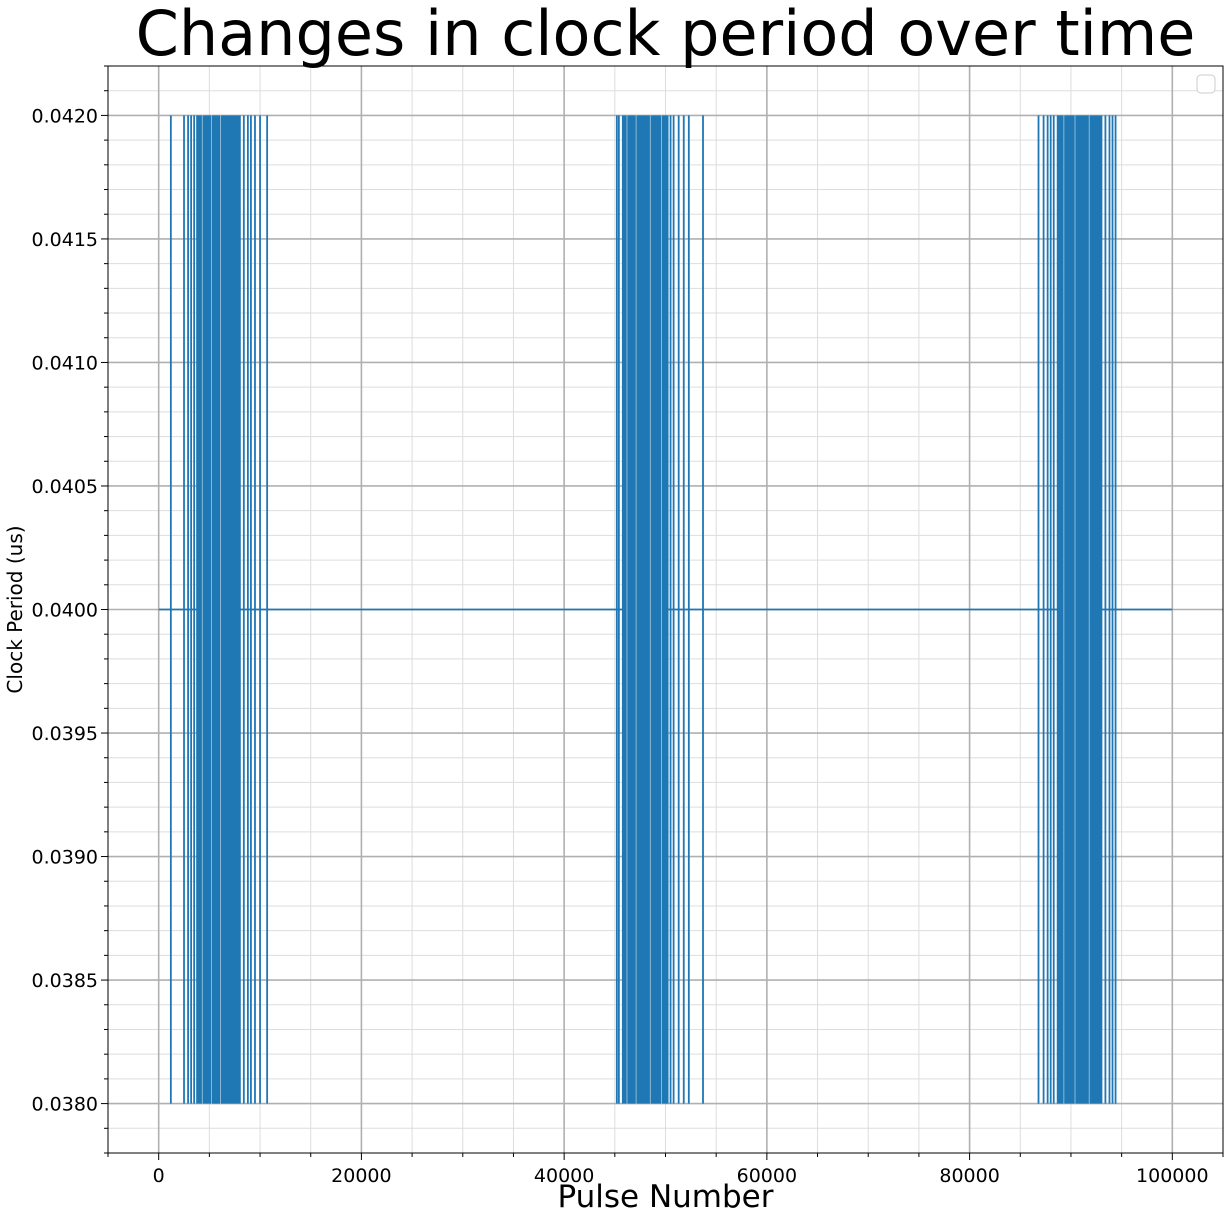  I want to click on y-tick-label: 0.0405, so click(65, 487).